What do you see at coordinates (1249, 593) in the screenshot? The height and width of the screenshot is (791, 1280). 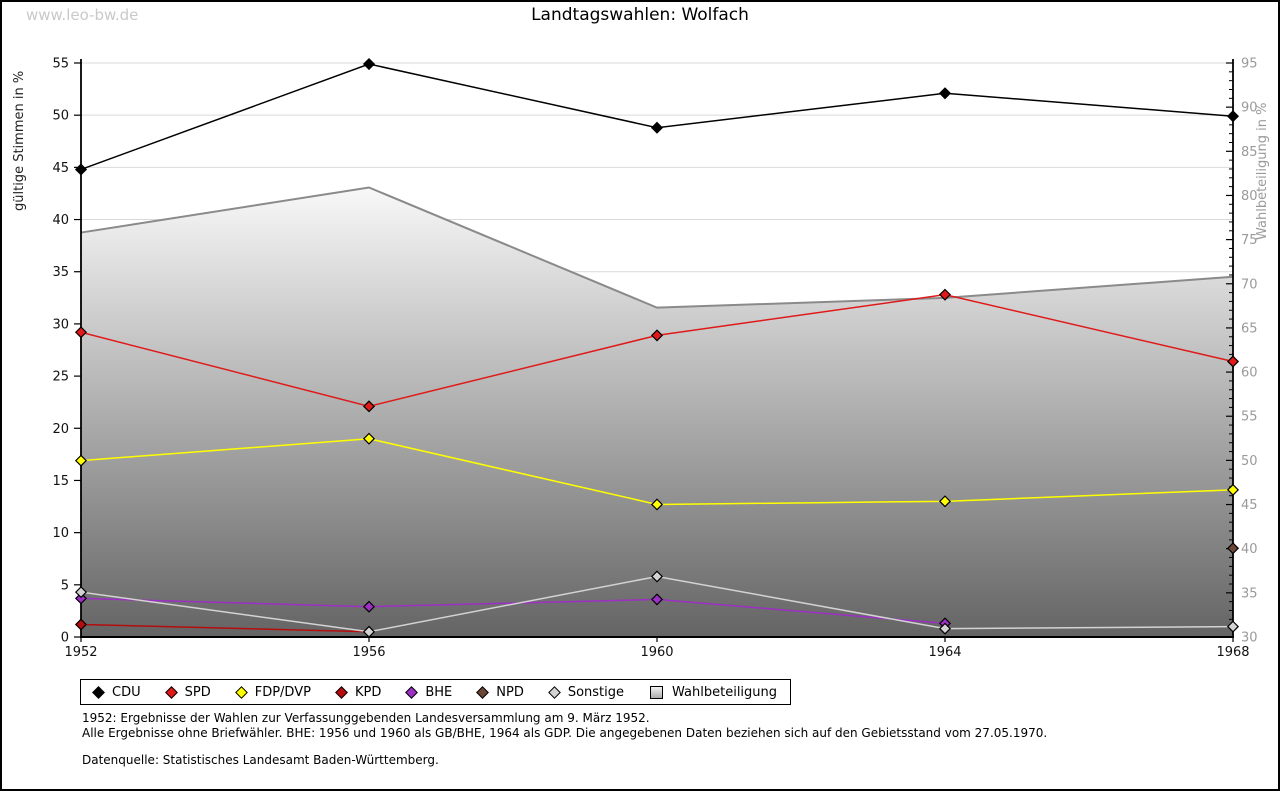 I see `right-tick-label: 35` at bounding box center [1249, 593].